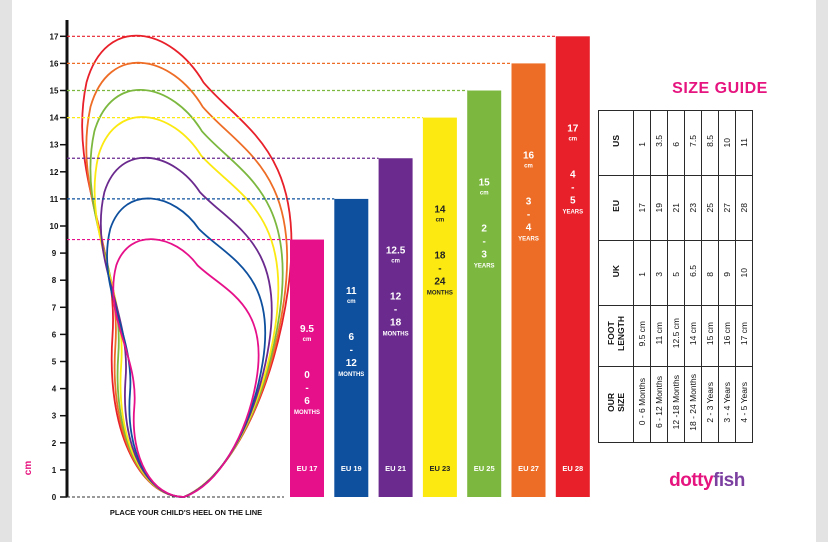 The height and width of the screenshot is (542, 828). Describe the element at coordinates (54, 253) in the screenshot. I see `y-tick-label: 9` at that location.